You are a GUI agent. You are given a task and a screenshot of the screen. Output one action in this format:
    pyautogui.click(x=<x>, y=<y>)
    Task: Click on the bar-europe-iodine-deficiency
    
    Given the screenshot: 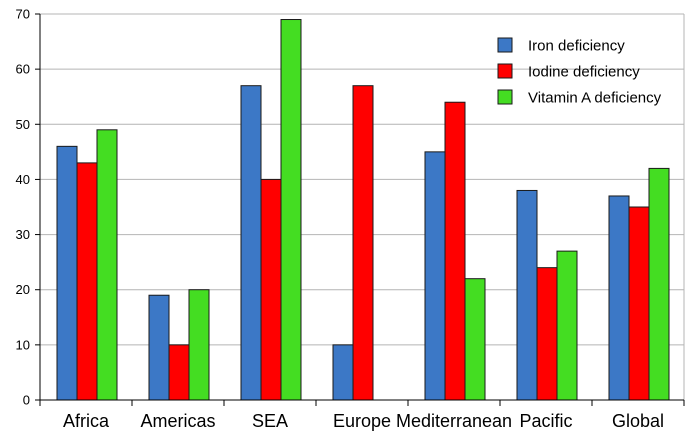 What is the action you would take?
    pyautogui.click(x=363, y=243)
    